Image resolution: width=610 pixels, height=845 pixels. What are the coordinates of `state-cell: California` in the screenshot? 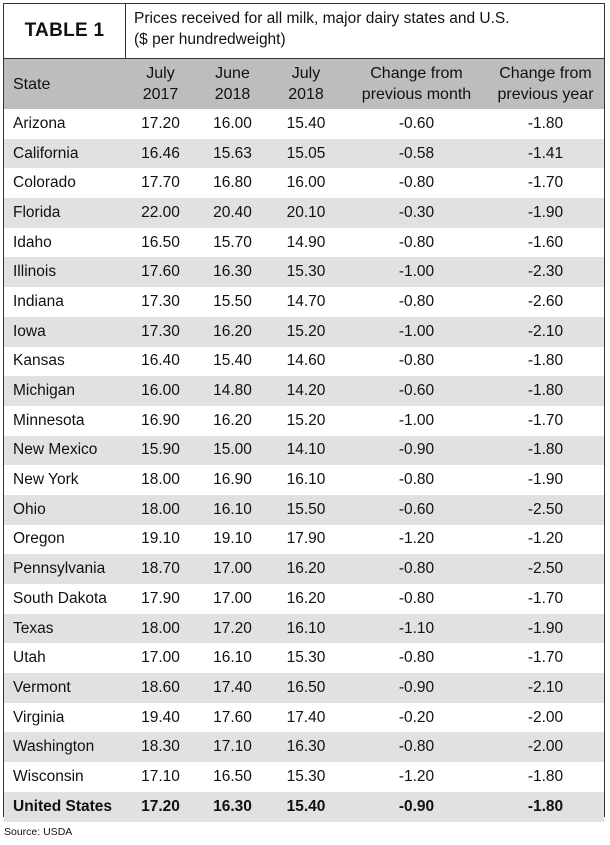 It's located at (63, 153).